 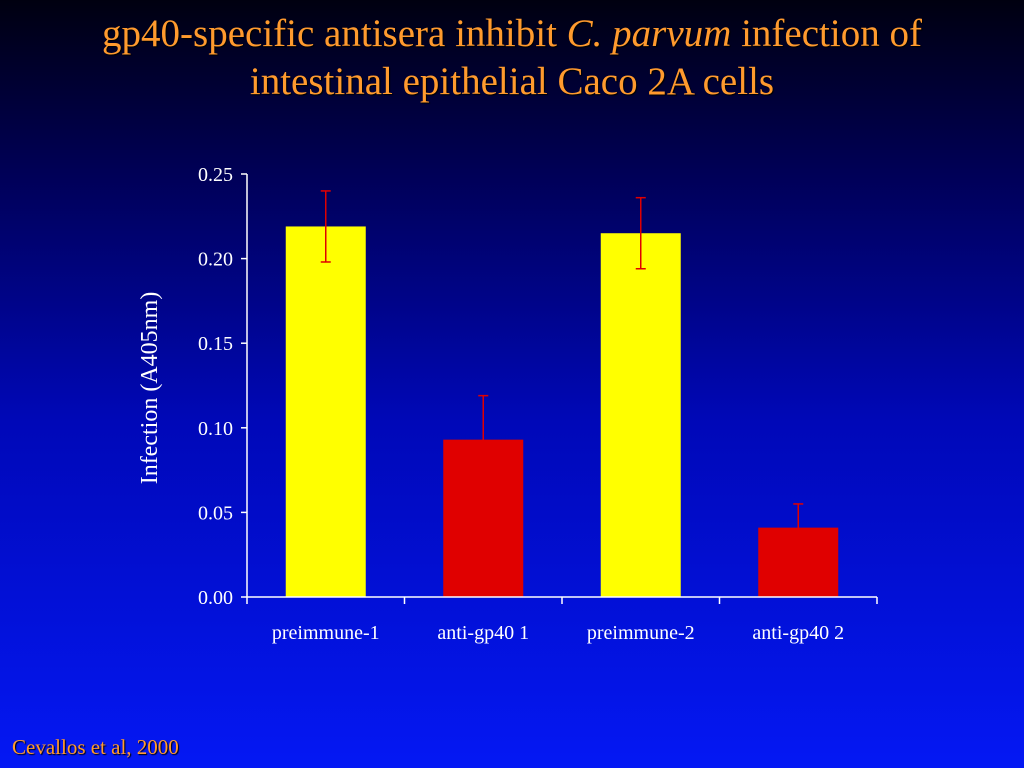 What do you see at coordinates (326, 633) in the screenshot?
I see `x-tick-label: preimmune-1` at bounding box center [326, 633].